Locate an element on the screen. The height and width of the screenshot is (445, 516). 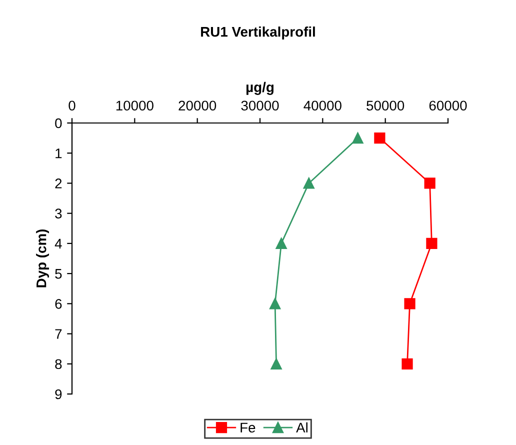
y-tick-label: 4 is located at coordinates (58, 243).